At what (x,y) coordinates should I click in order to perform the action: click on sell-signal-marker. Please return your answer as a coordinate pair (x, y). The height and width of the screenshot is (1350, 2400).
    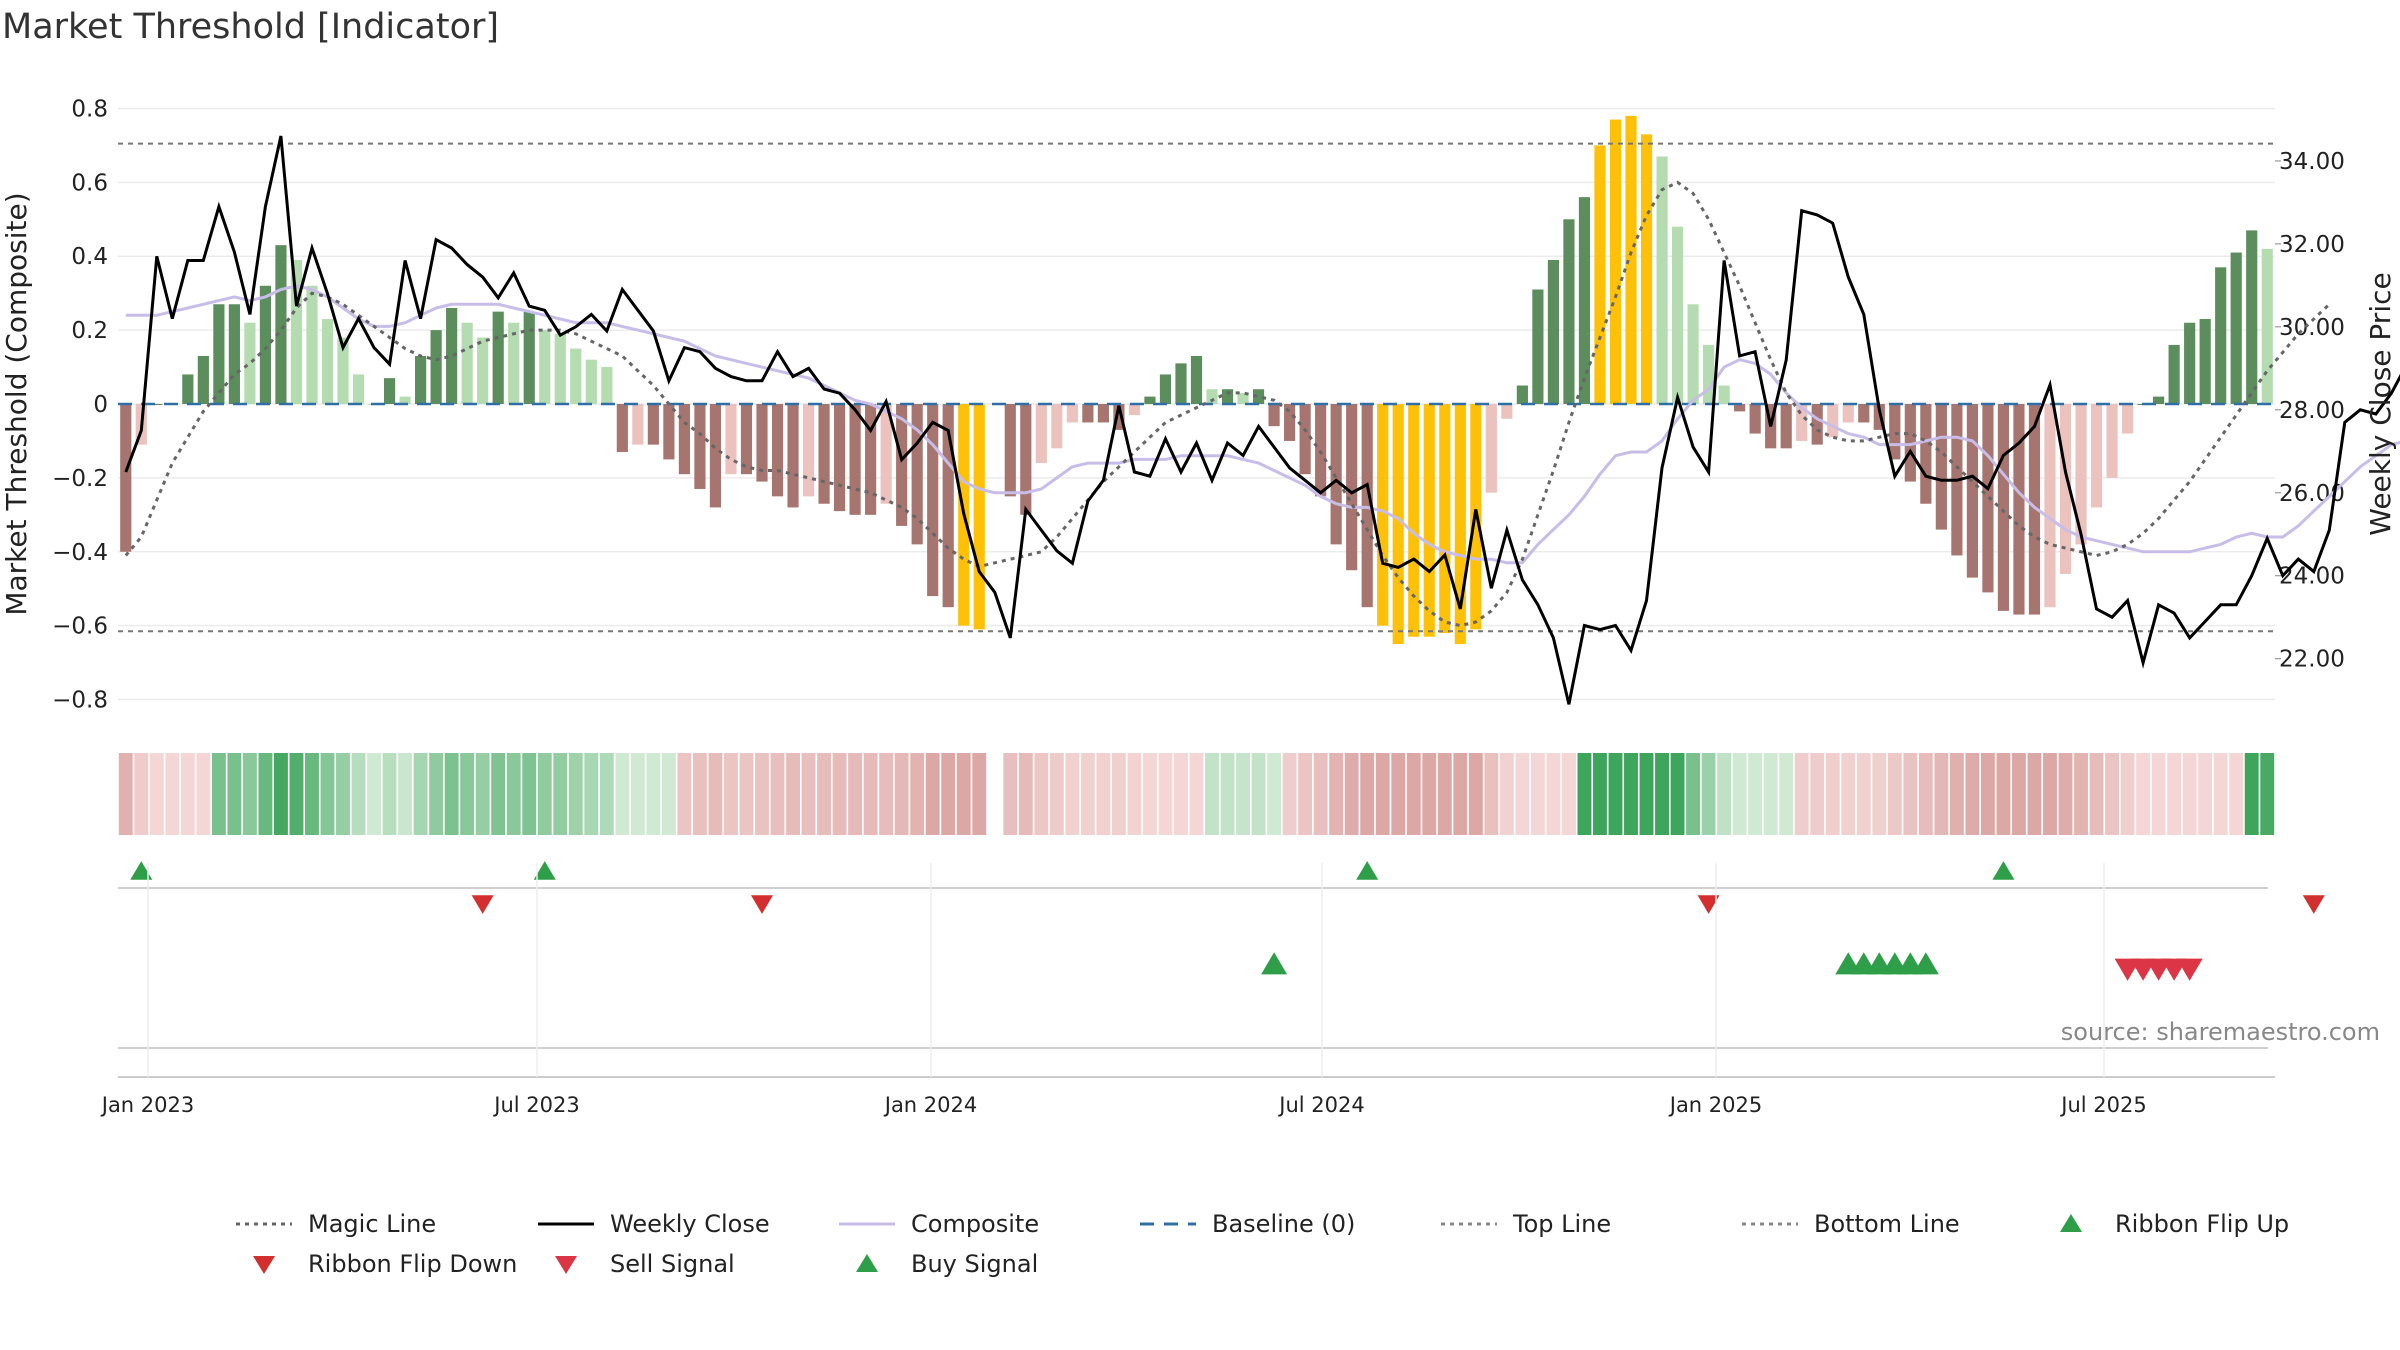
    Looking at the image, I should click on (2189, 969).